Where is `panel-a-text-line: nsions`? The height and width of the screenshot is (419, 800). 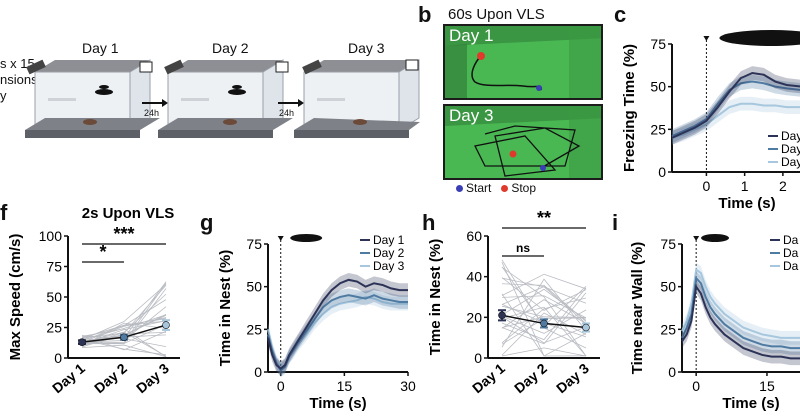
panel-a-text-line: nsions is located at coordinates (19, 79).